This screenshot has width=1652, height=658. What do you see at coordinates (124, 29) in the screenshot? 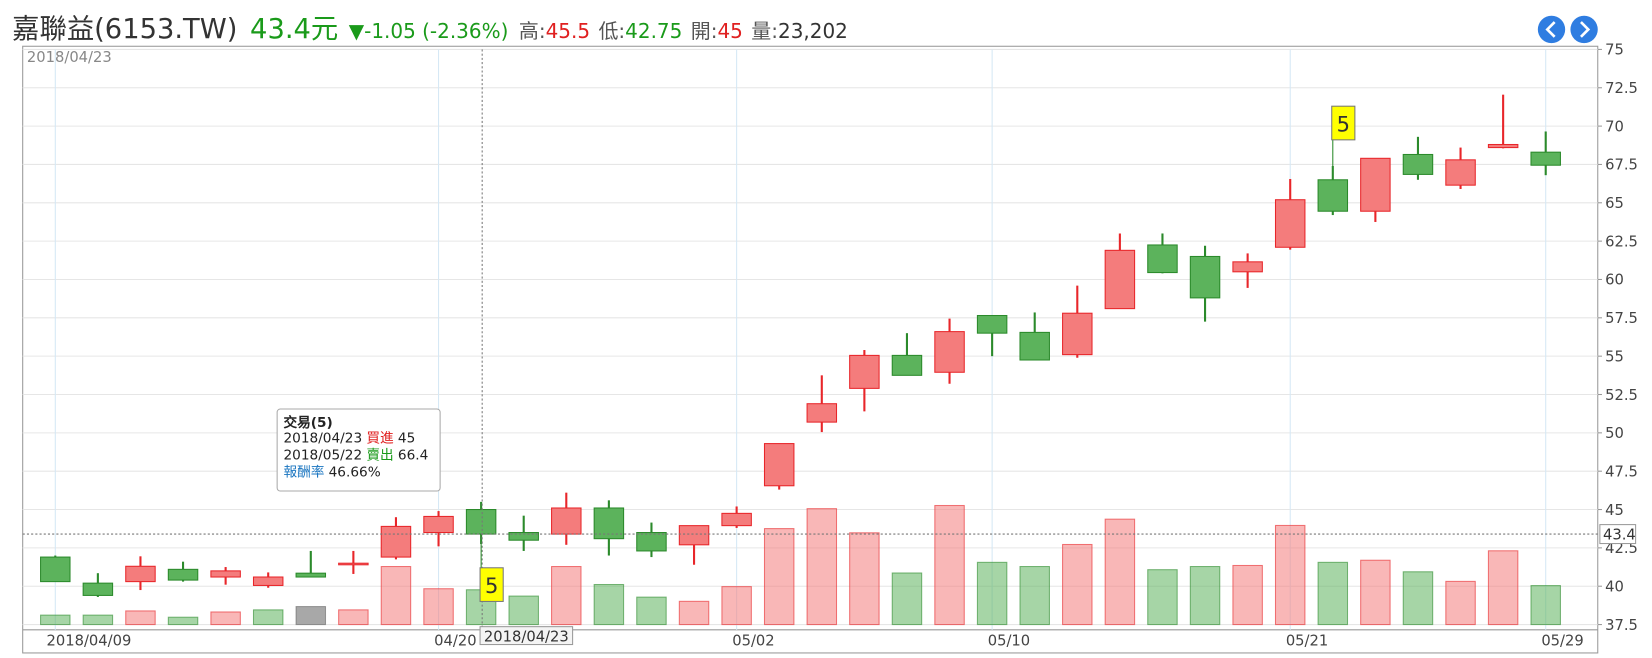
I see `stock-name: 嘉聯益(6153.TW)` at bounding box center [124, 29].